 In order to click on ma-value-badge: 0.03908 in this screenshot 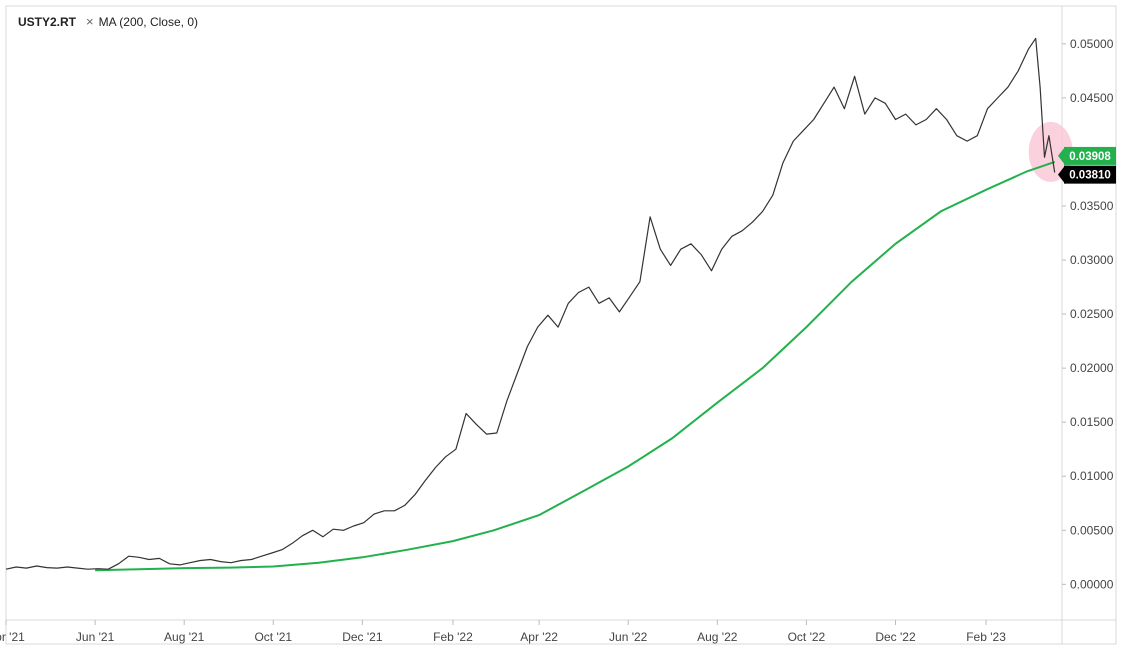, I will do `click(1087, 155)`.